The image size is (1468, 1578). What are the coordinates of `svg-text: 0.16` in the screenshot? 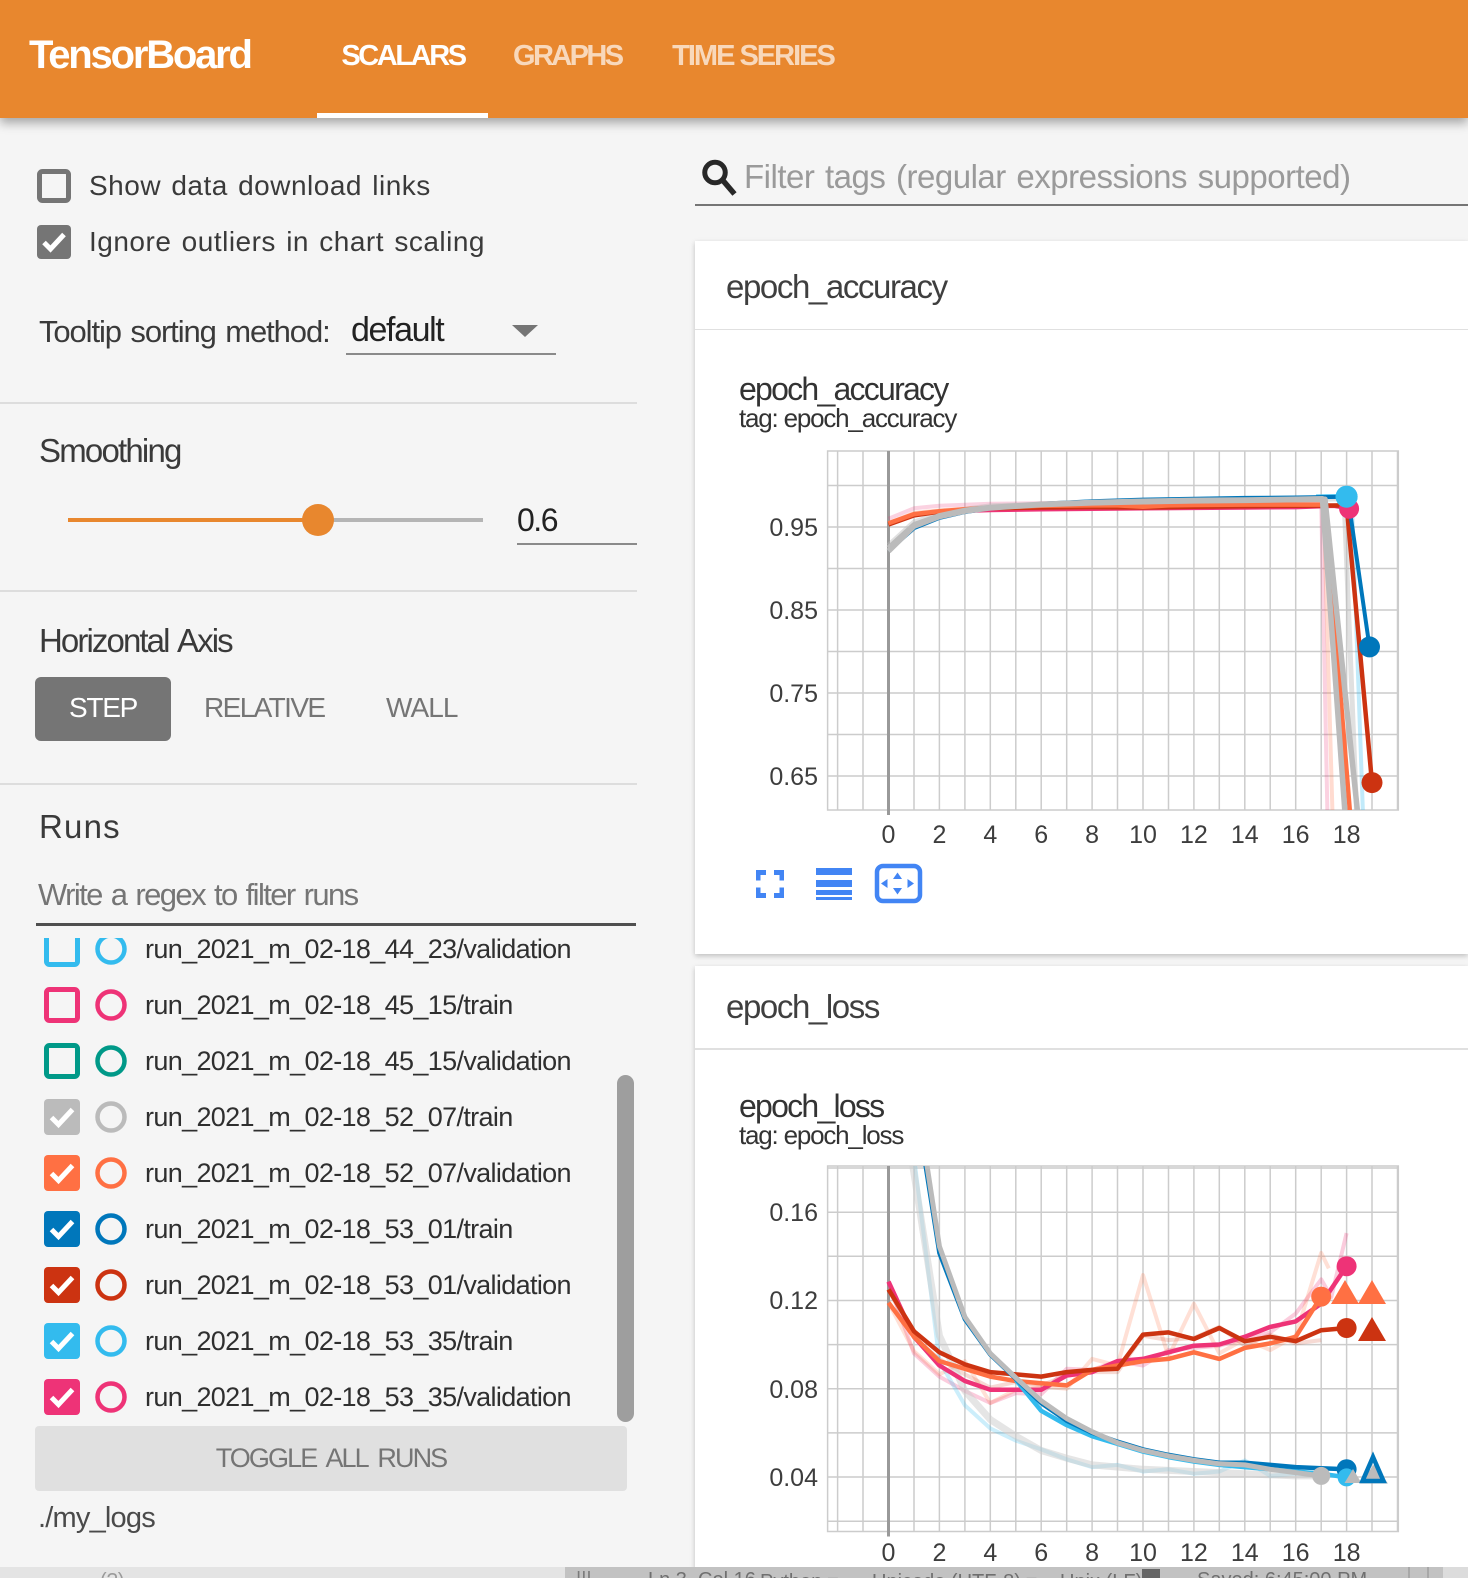 It's located at (793, 1213).